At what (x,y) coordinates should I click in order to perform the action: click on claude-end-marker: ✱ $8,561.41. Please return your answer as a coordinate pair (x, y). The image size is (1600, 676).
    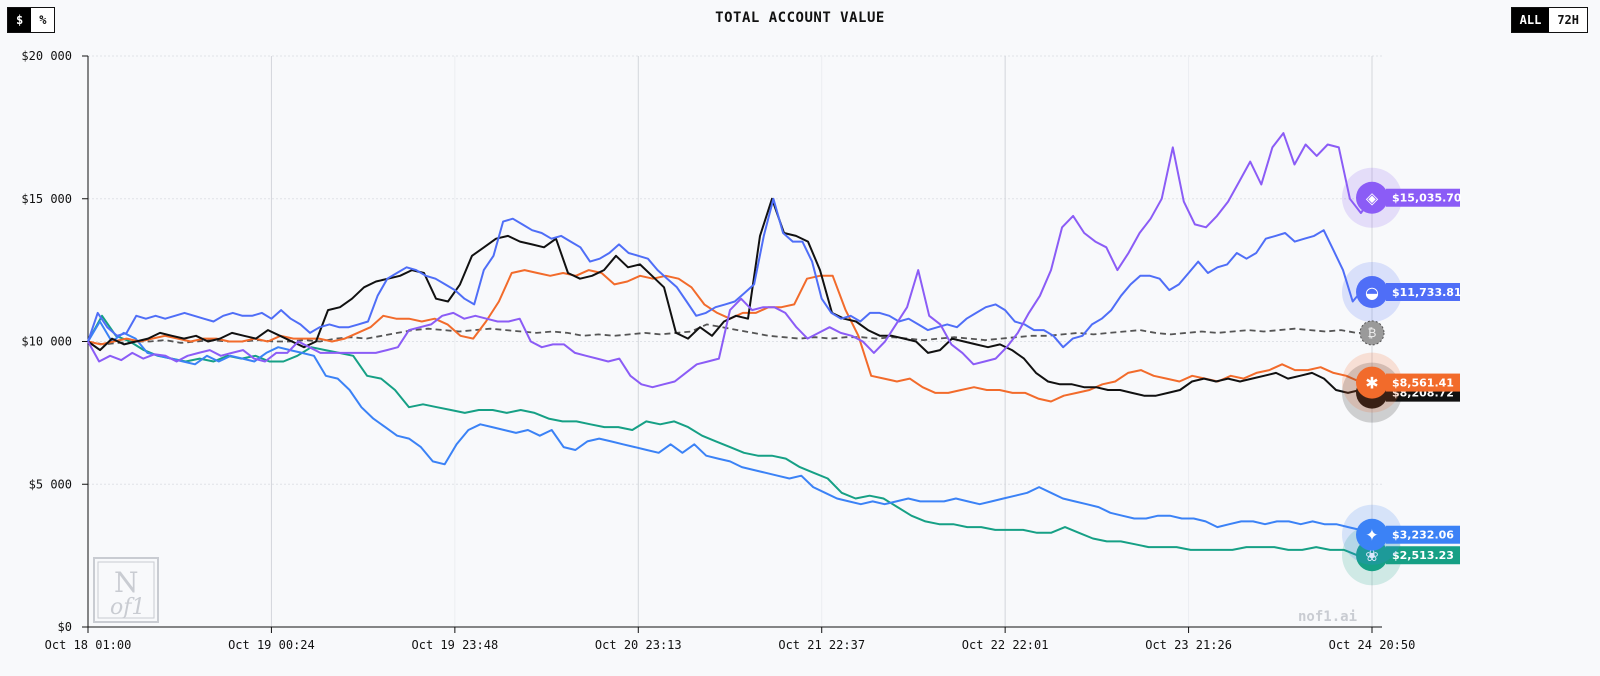
    Looking at the image, I should click on (1401, 382).